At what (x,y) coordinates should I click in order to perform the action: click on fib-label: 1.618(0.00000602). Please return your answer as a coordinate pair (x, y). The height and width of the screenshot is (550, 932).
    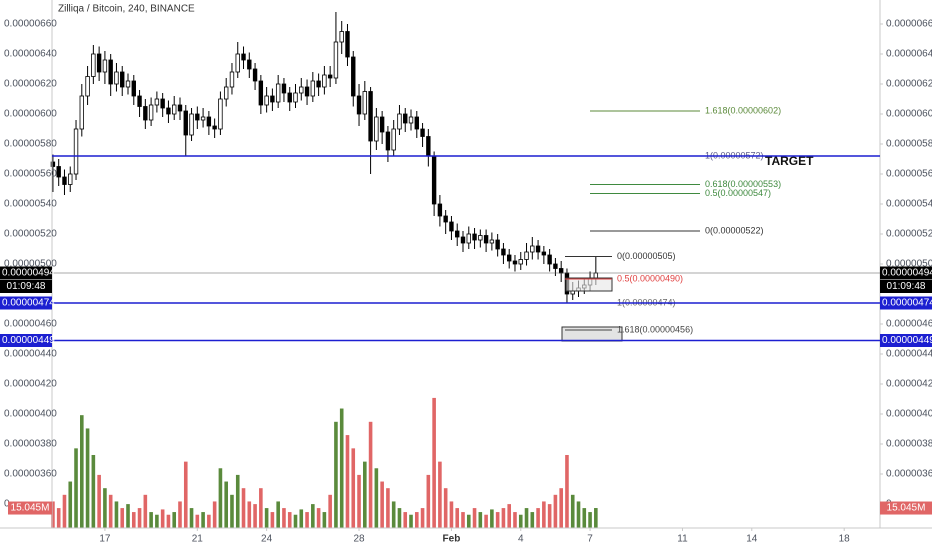
    Looking at the image, I should click on (743, 110).